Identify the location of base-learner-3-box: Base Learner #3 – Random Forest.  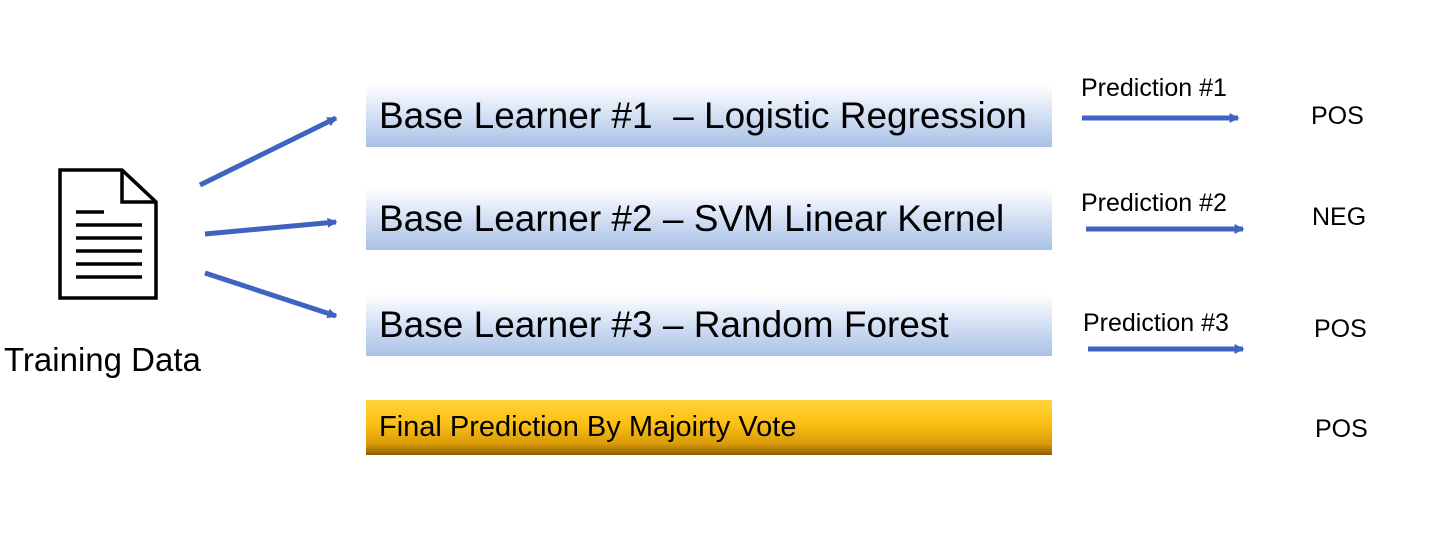
(709, 325).